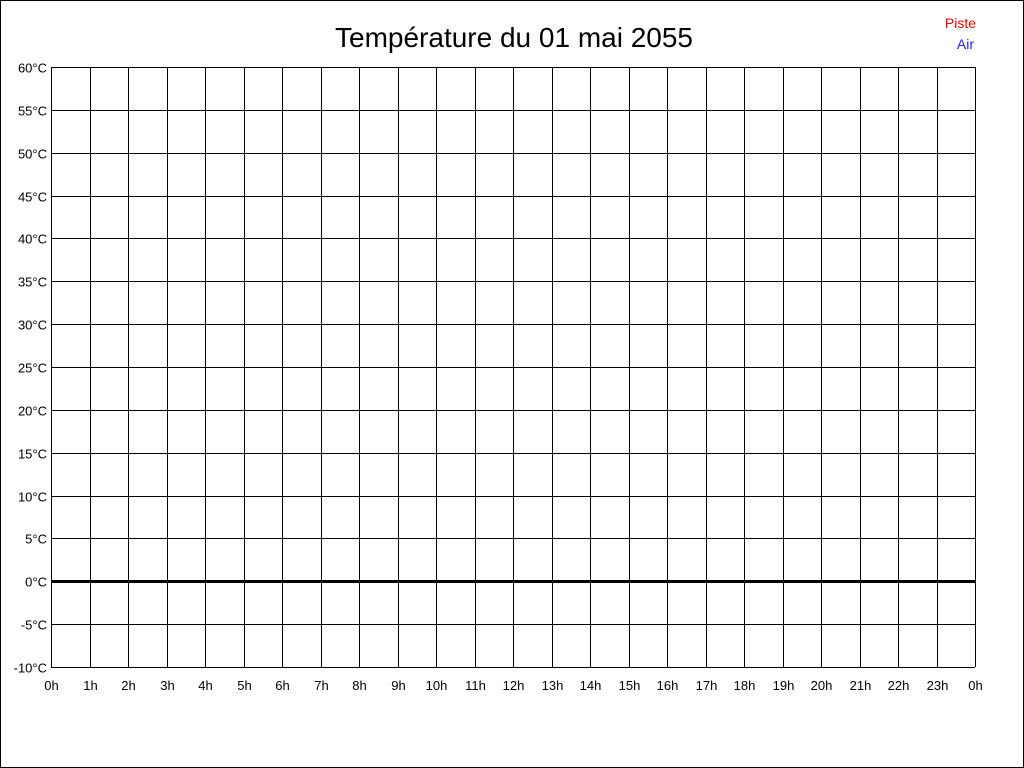  I want to click on x-tick-label: 19h, so click(784, 685).